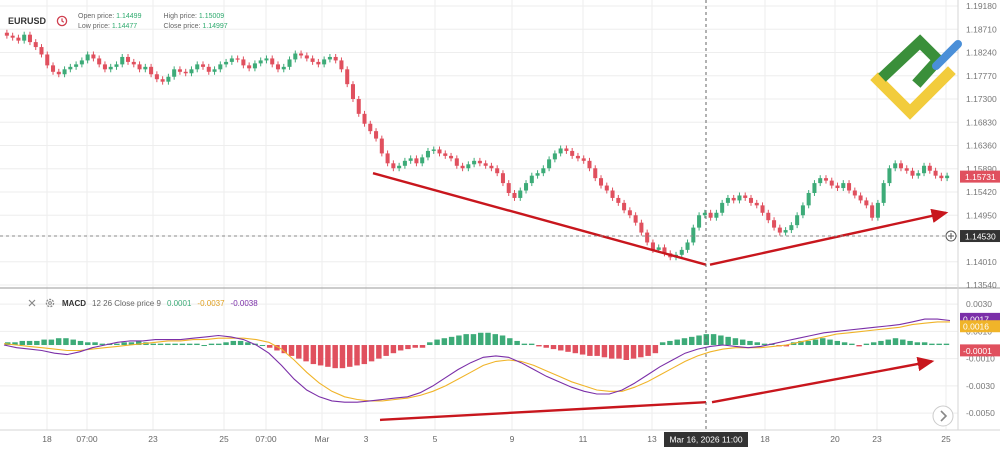  What do you see at coordinates (27, 21) in the screenshot?
I see `symbol-label: EURUSD` at bounding box center [27, 21].